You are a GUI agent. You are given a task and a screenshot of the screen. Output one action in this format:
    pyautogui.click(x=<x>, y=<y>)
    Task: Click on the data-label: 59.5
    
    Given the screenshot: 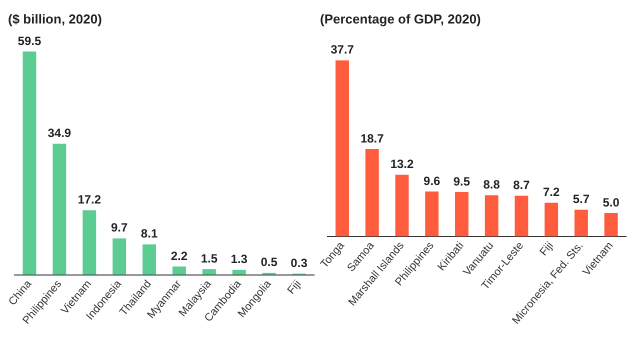 What is the action you would take?
    pyautogui.click(x=30, y=41)
    